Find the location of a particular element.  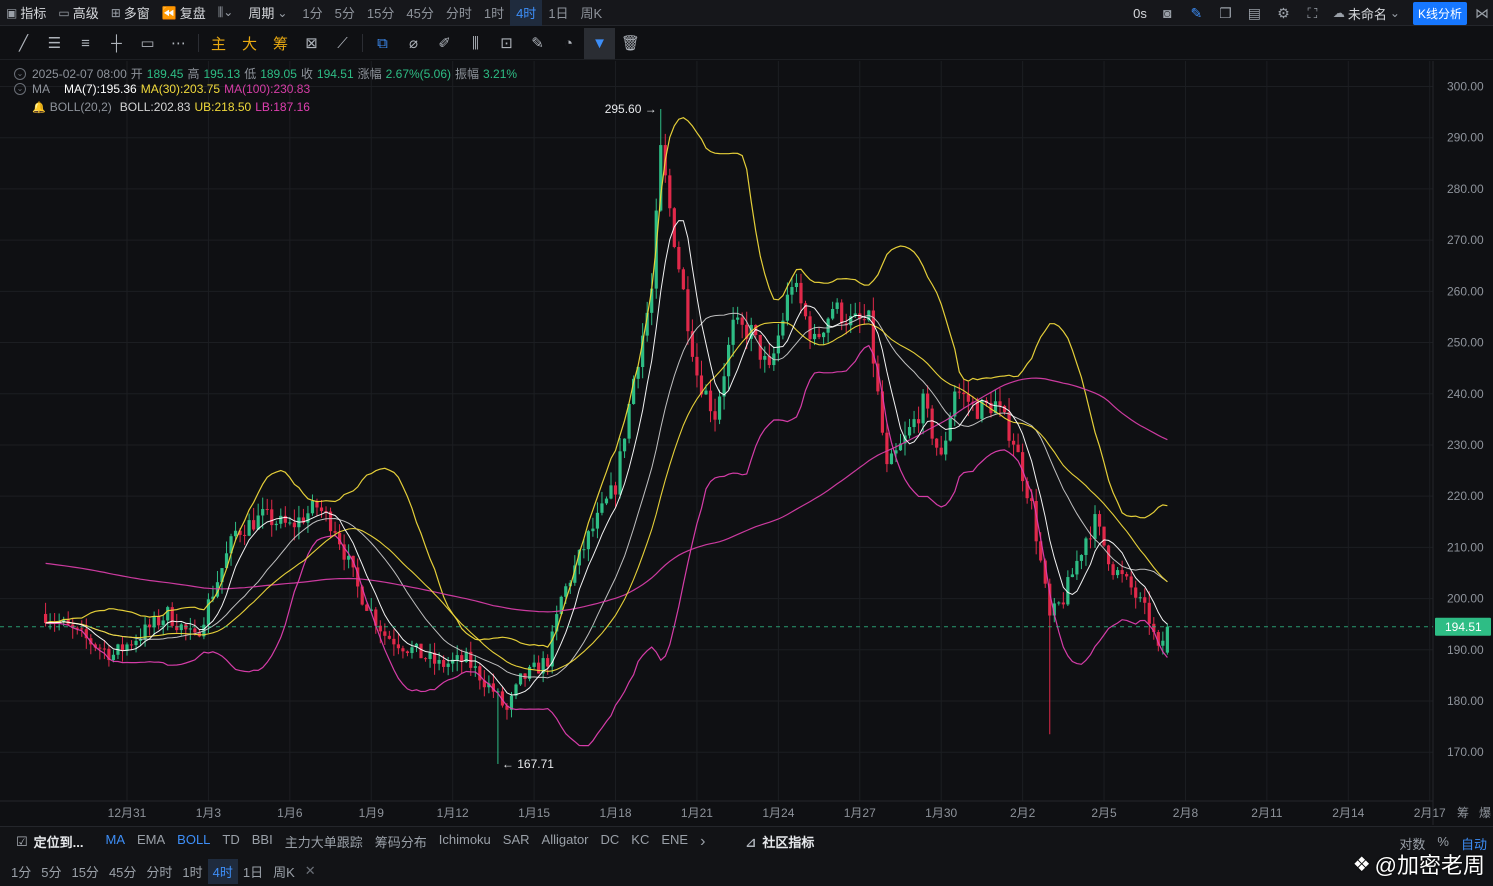

period-tab: 1日 is located at coordinates (558, 13).